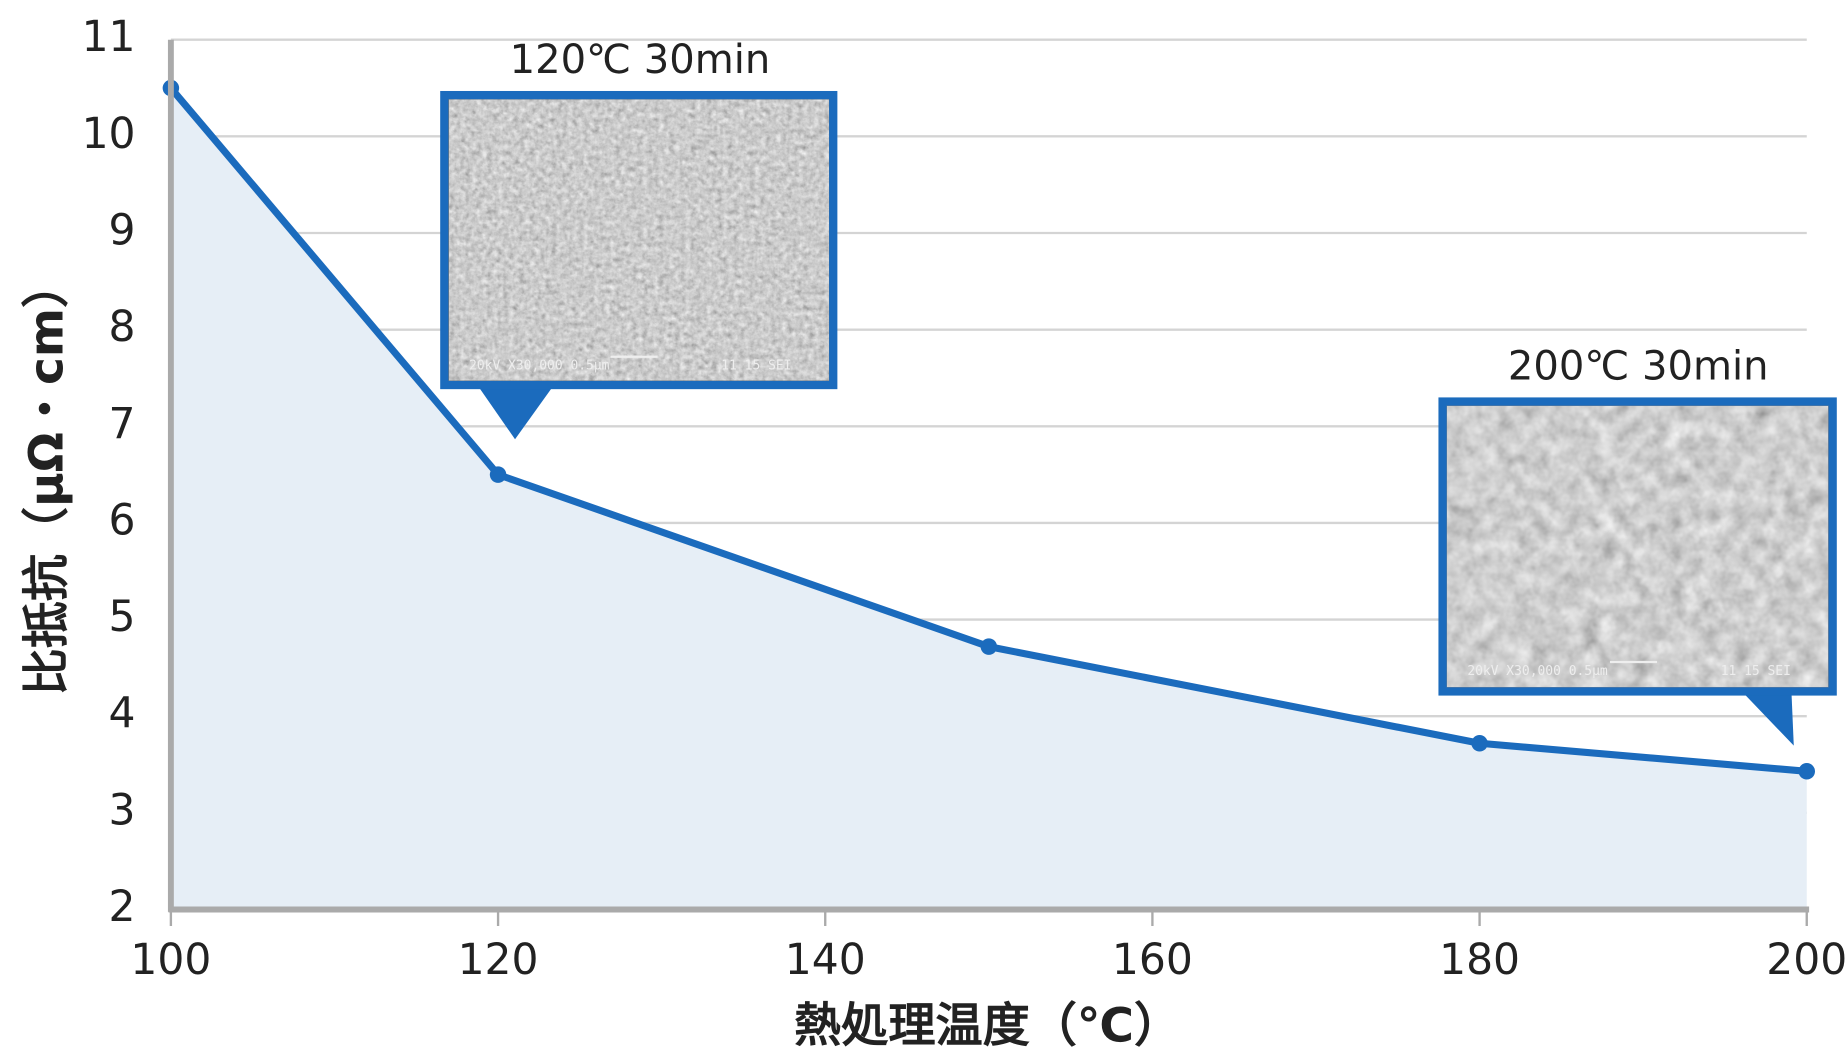 The image size is (1848, 1060). I want to click on inset-label: 120℃ 30min, so click(640, 60).